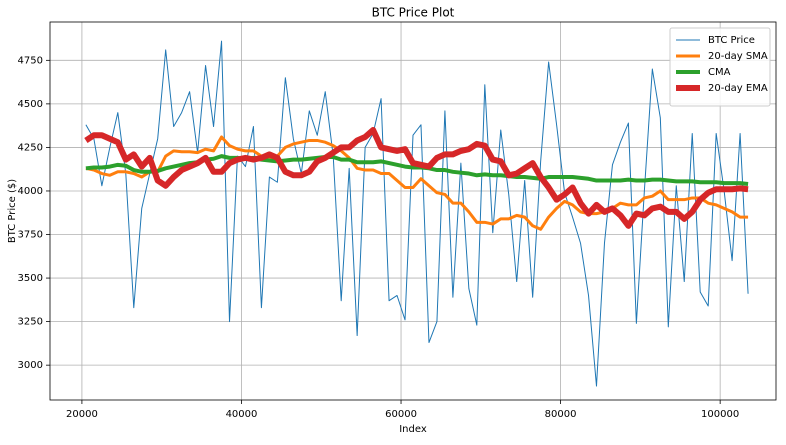 This screenshot has height=445, width=786. Describe the element at coordinates (413, 13) in the screenshot. I see `chart-title: BTC Price Plot` at that location.